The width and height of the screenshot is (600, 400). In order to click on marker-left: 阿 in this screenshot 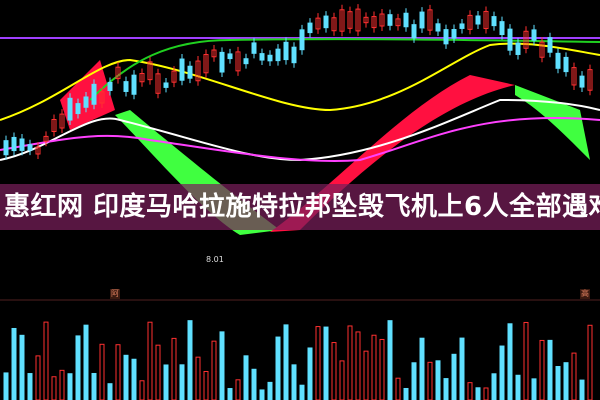, I will do `click(115, 294)`.